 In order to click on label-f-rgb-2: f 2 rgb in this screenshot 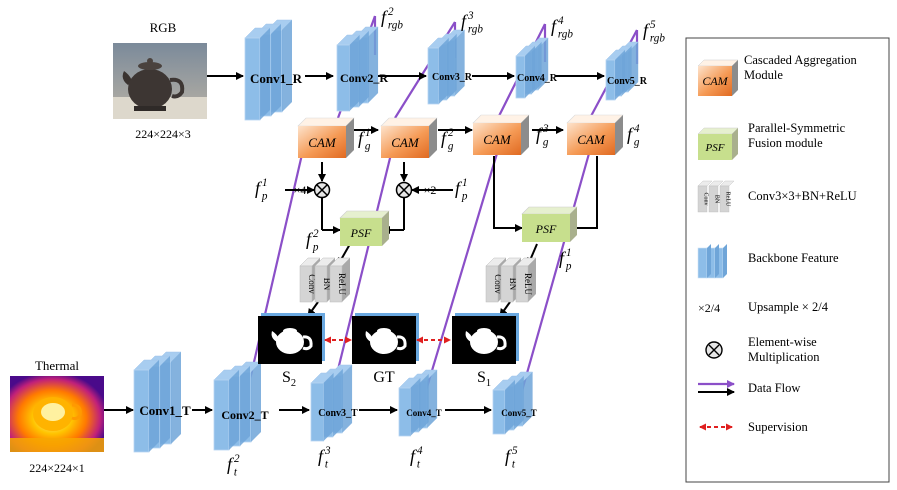, I will do `click(392, 19)`.